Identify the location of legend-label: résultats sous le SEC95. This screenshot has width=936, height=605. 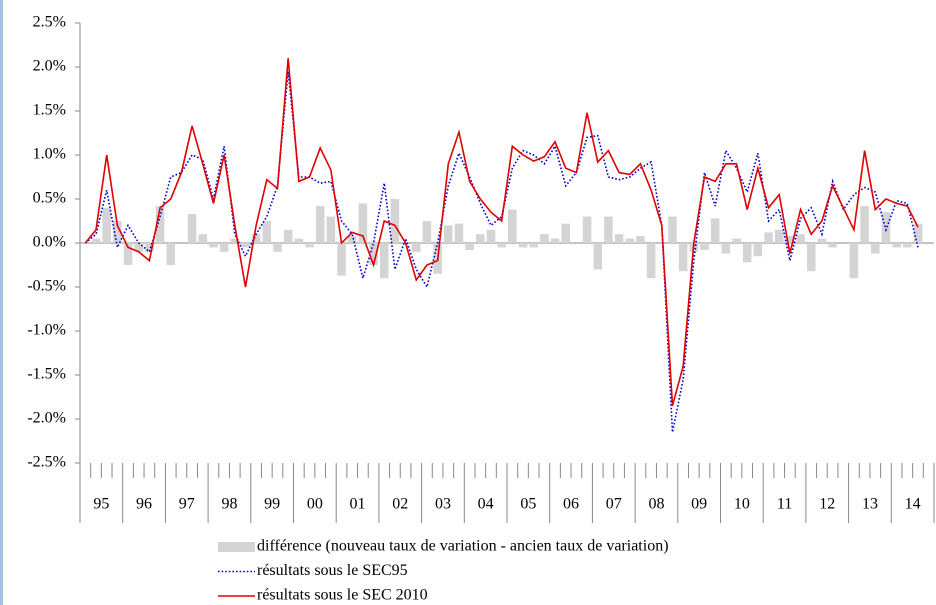
(332, 570).